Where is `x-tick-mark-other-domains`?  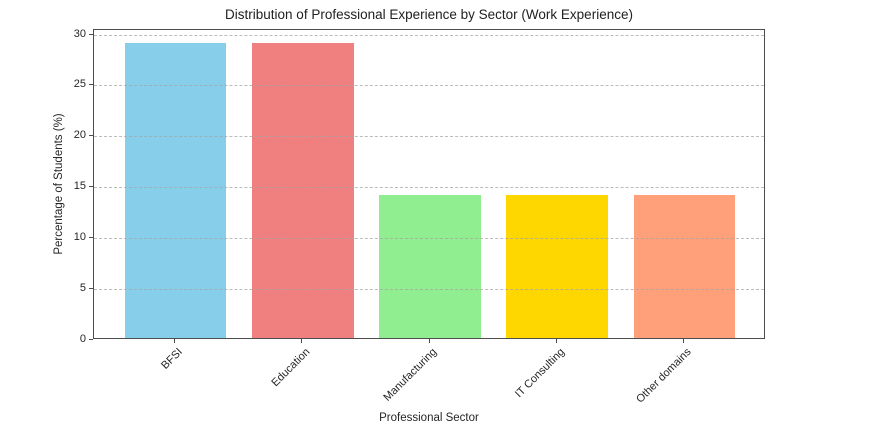
x-tick-mark-other-domains is located at coordinates (684, 341).